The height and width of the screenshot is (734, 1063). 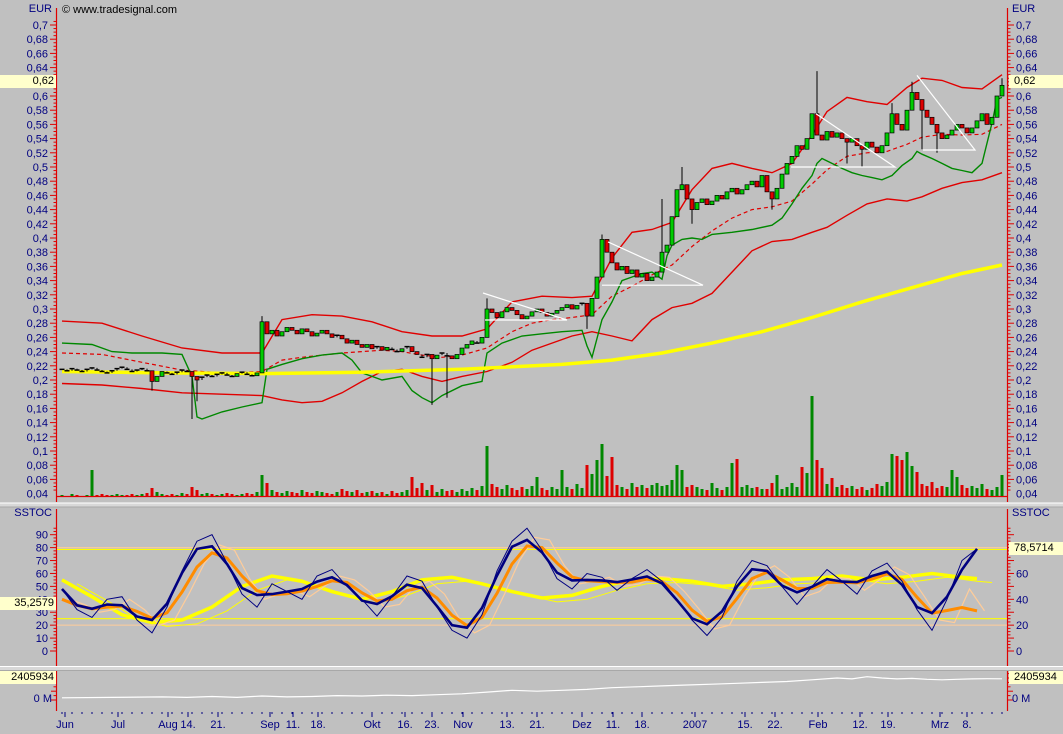 What do you see at coordinates (1024, 9) in the screenshot?
I see `currency-label-right: EUR` at bounding box center [1024, 9].